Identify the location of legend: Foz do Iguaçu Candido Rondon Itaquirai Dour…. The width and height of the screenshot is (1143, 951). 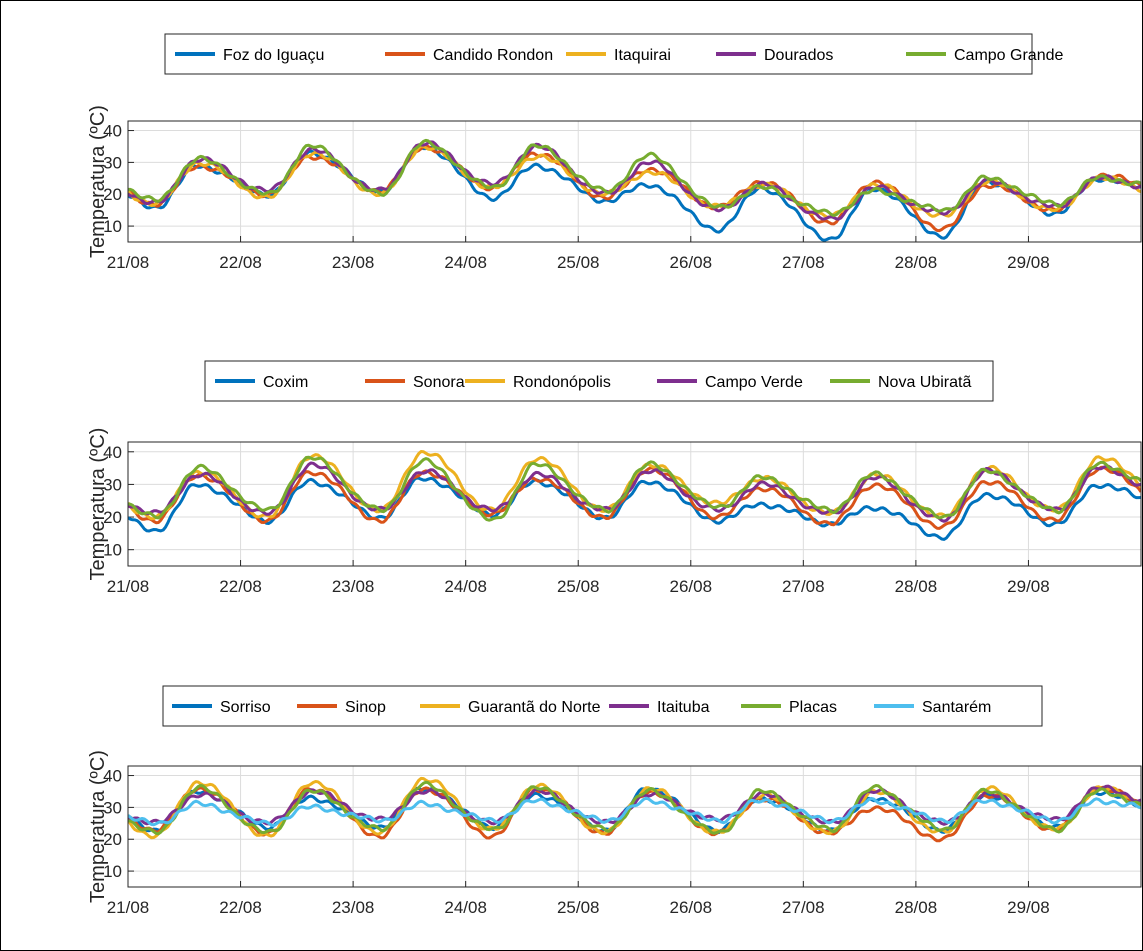
(613, 54).